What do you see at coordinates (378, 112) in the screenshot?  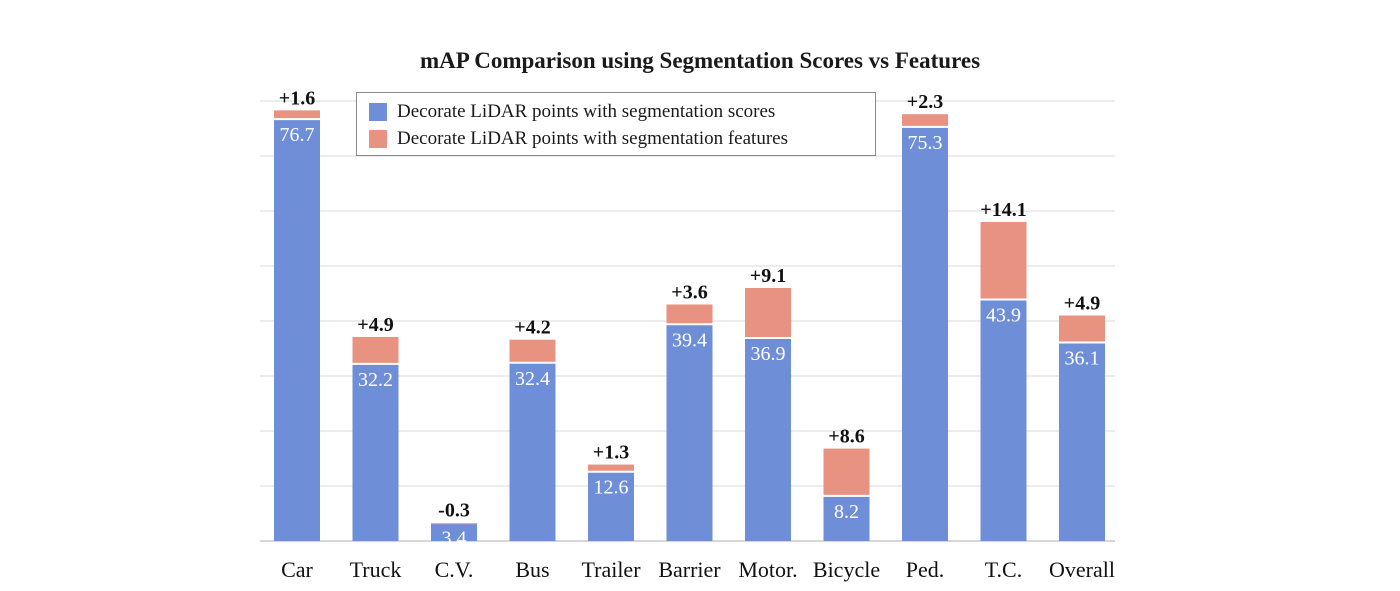 I see `legend-swatch-scores` at bounding box center [378, 112].